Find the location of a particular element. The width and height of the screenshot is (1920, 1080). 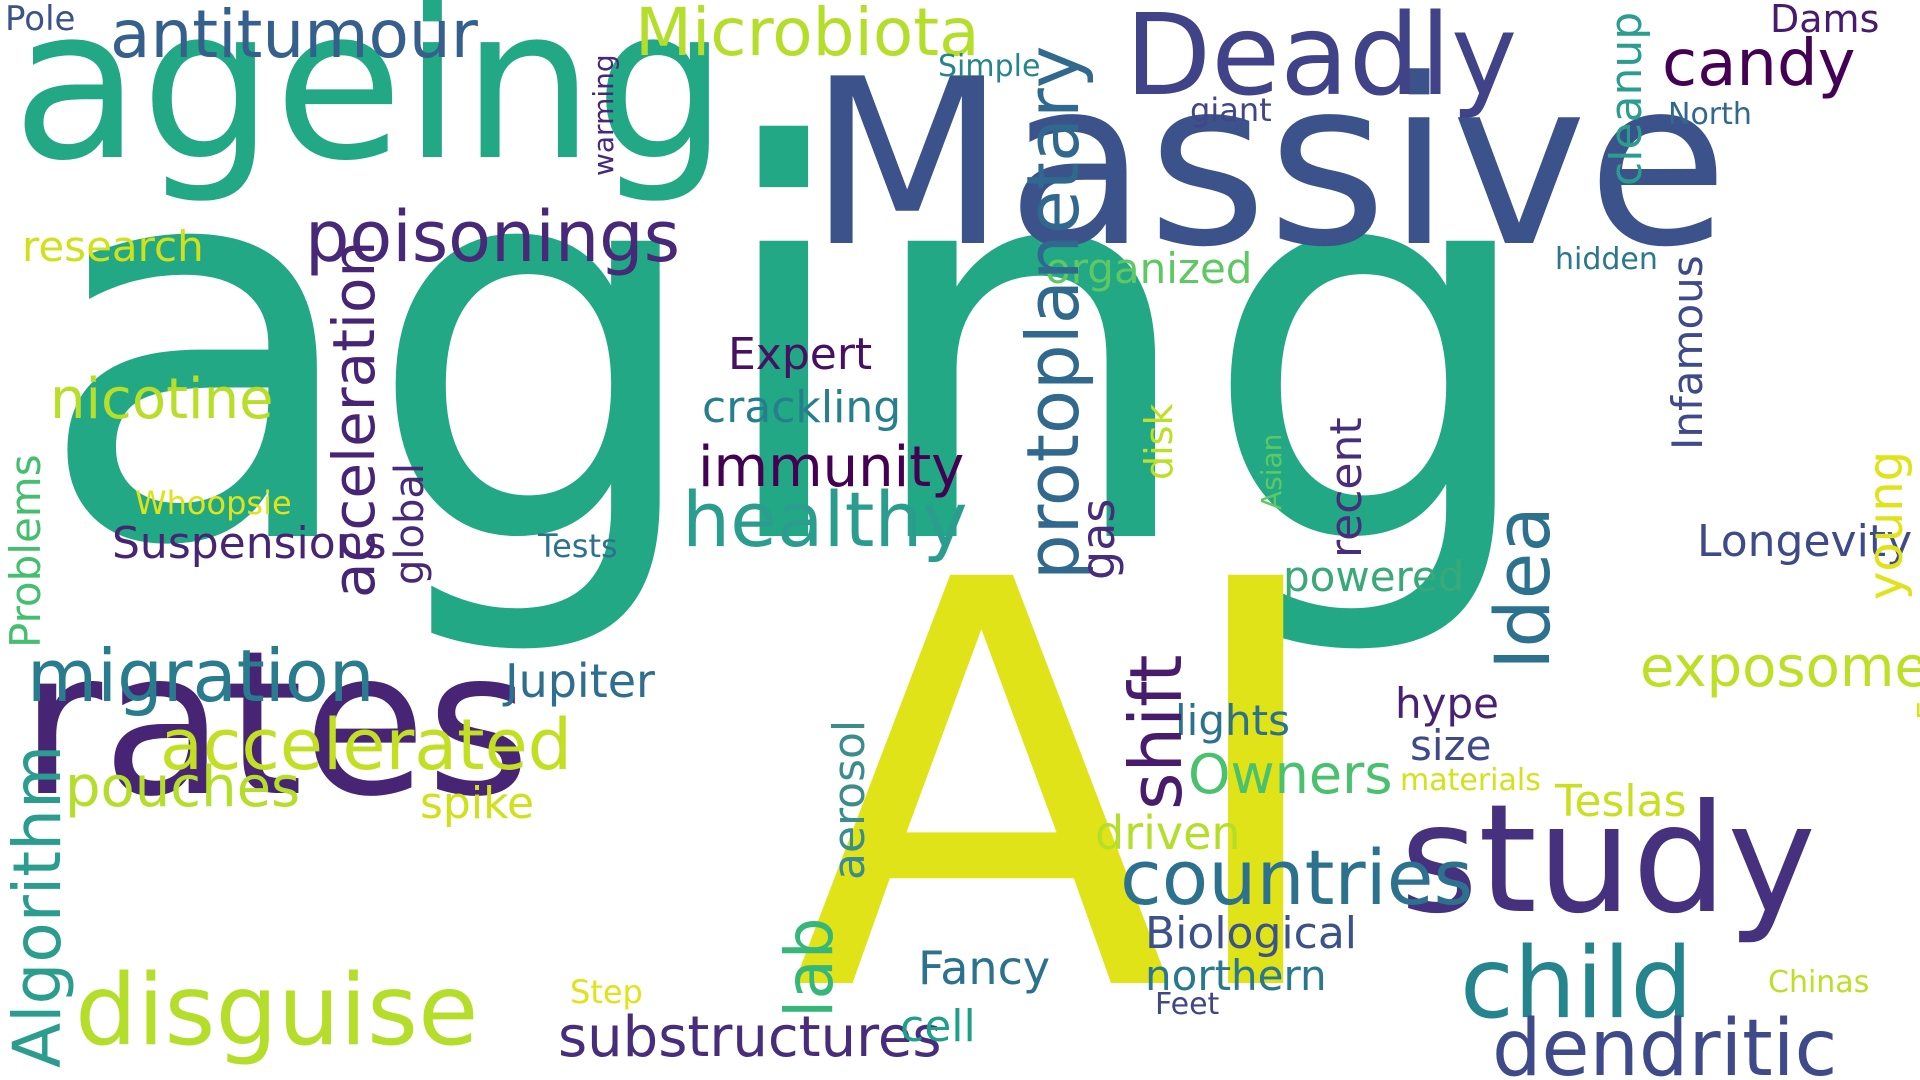

word-countries: Algorithm is located at coordinates (38, 906).